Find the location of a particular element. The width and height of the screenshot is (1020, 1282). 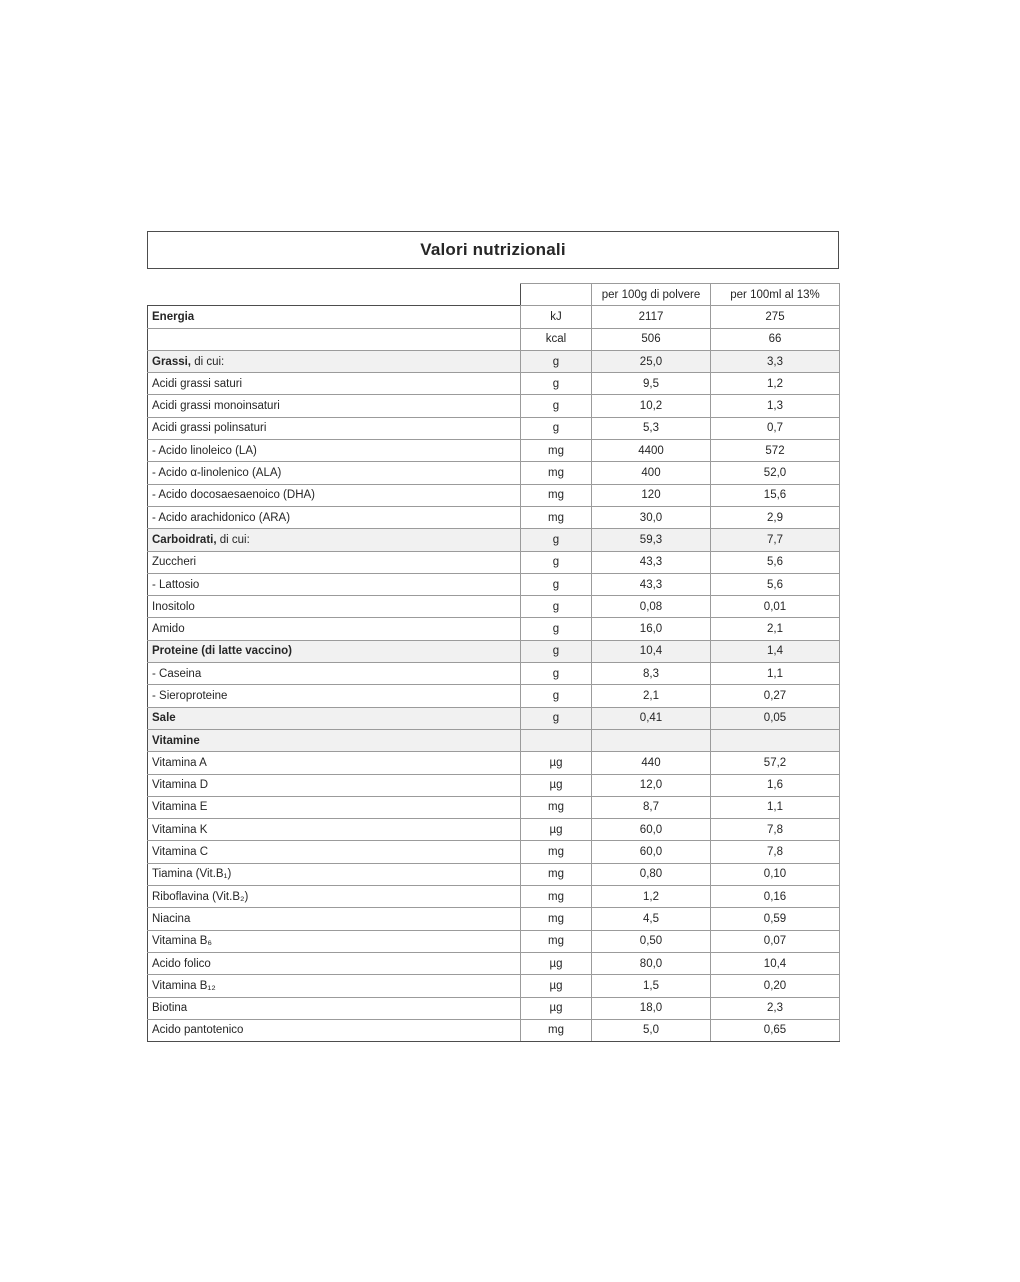

table-row: Niacina mg 4,5 0,59 is located at coordinates (493, 919).